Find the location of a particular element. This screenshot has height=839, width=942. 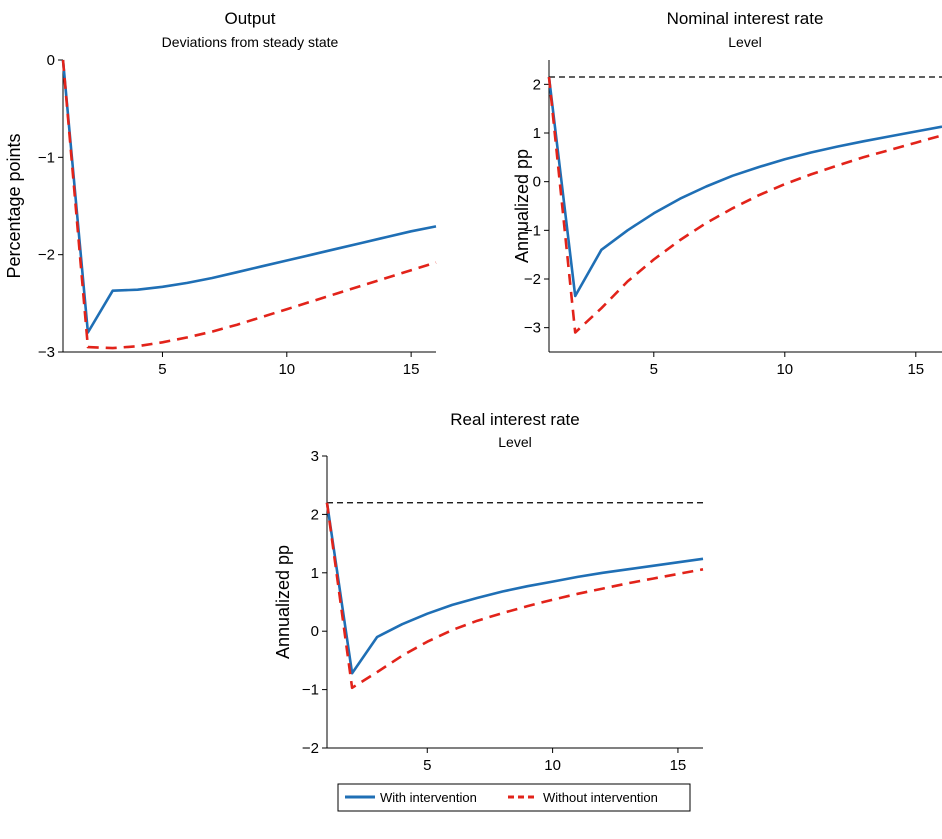

y-tick-label: 3 is located at coordinates (315, 456).